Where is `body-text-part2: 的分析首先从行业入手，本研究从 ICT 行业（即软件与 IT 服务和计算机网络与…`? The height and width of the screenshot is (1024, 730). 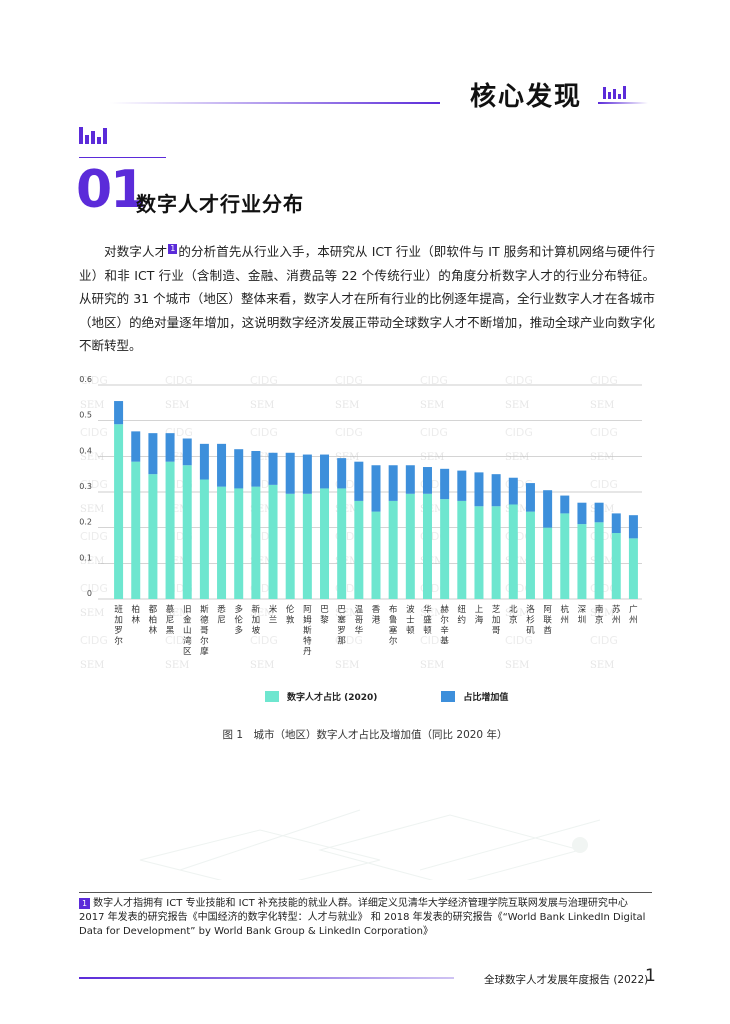 body-text-part2: 的分析首先从行业入手，本研究从 ICT 行业（即软件与 IT 服务和计算机网络与… is located at coordinates (367, 298).